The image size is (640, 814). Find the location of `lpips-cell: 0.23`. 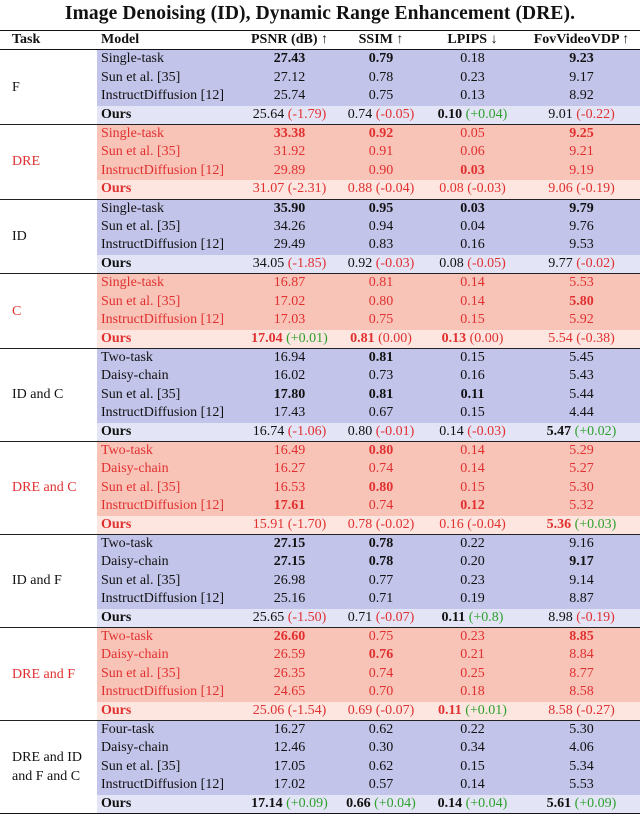

lpips-cell: 0.23 is located at coordinates (472, 78).